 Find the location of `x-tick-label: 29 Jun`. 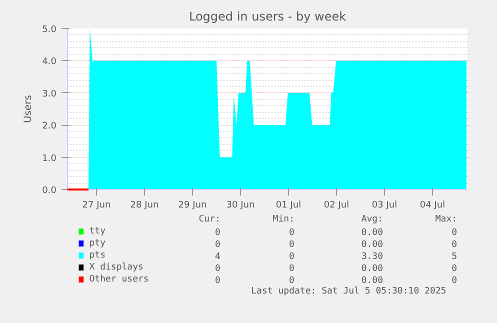

x-tick-label: 29 Jun is located at coordinates (192, 205).